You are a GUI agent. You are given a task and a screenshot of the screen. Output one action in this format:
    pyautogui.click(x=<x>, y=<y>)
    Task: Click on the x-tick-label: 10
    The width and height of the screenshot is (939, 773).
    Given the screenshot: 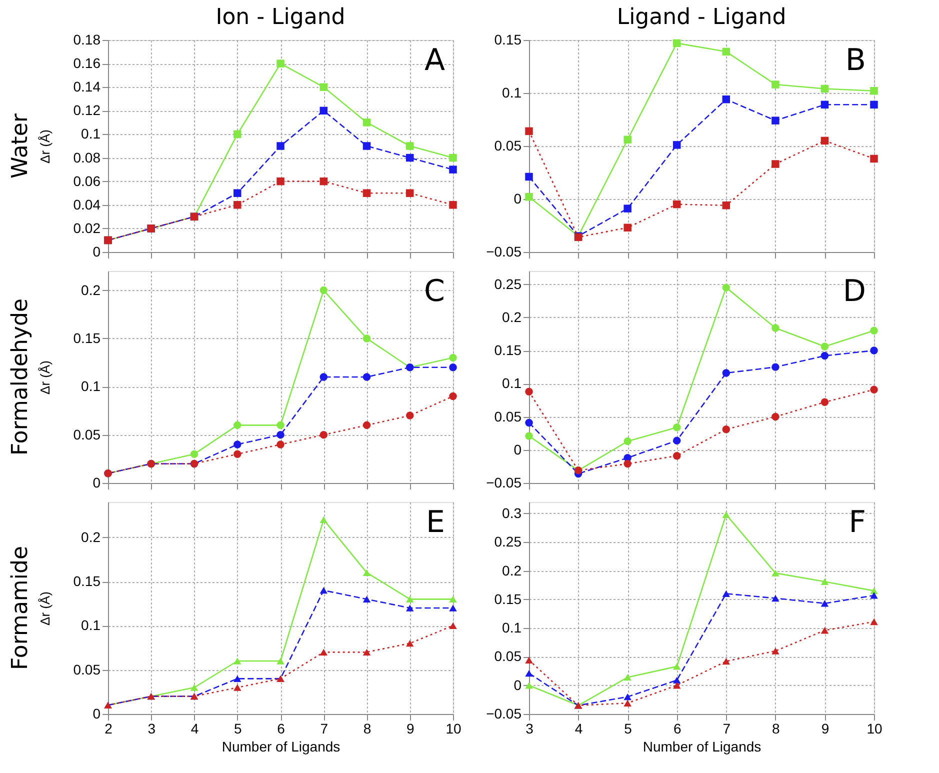 What is the action you would take?
    pyautogui.click(x=874, y=728)
    